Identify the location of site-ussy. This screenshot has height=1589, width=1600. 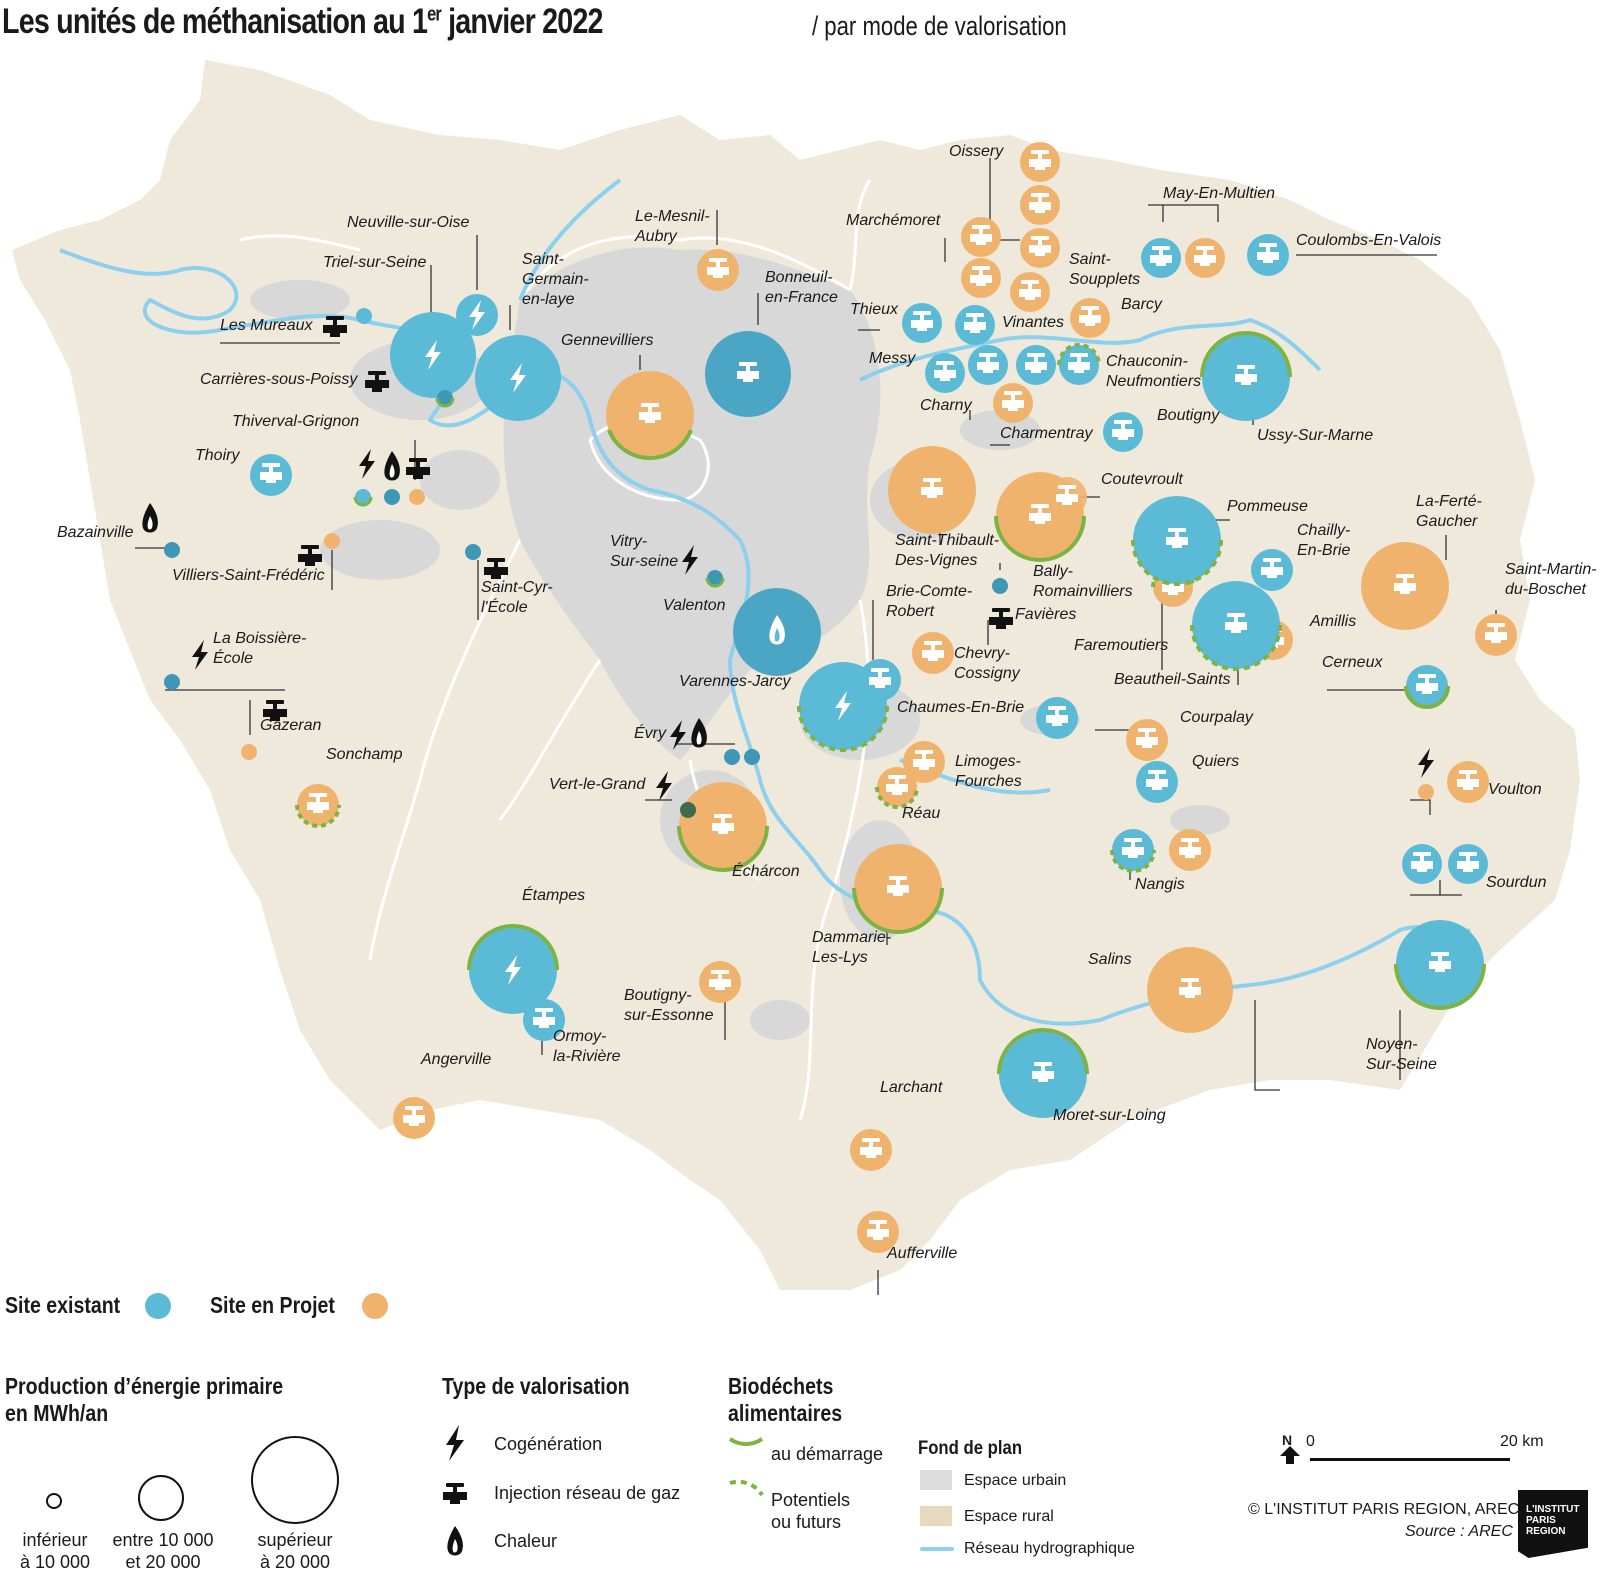
(1246, 376).